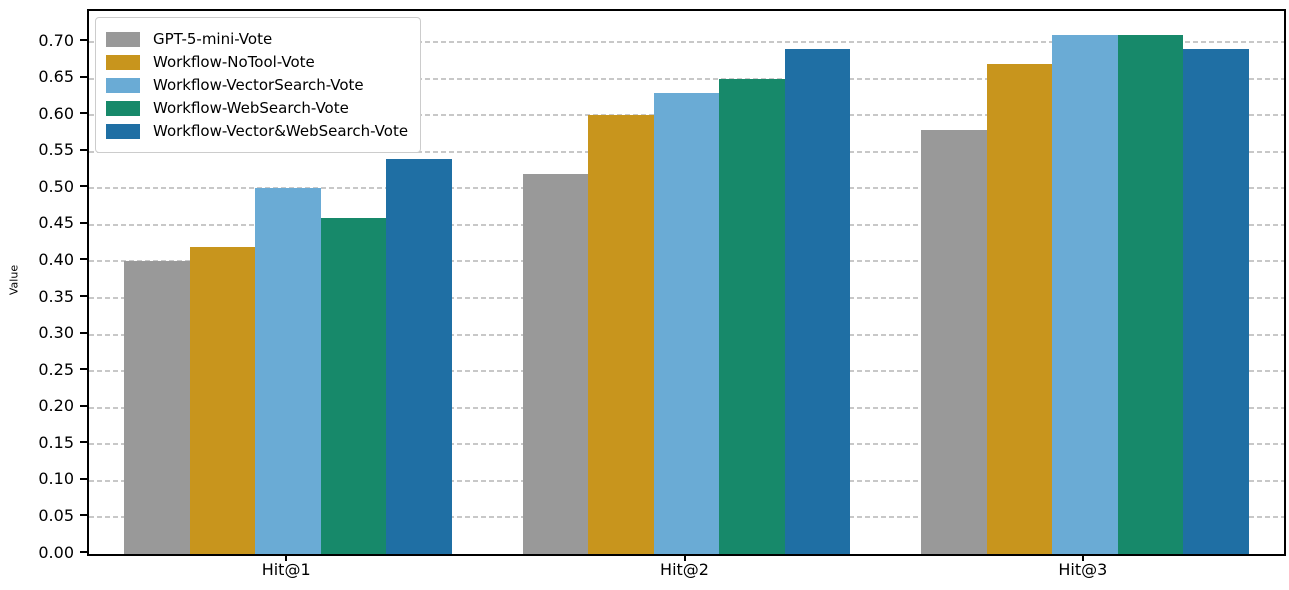 The height and width of the screenshot is (590, 1289). What do you see at coordinates (817, 301) in the screenshot?
I see `bar-Hit@2-Workflow-Vector&WebSearch-Vote` at bounding box center [817, 301].